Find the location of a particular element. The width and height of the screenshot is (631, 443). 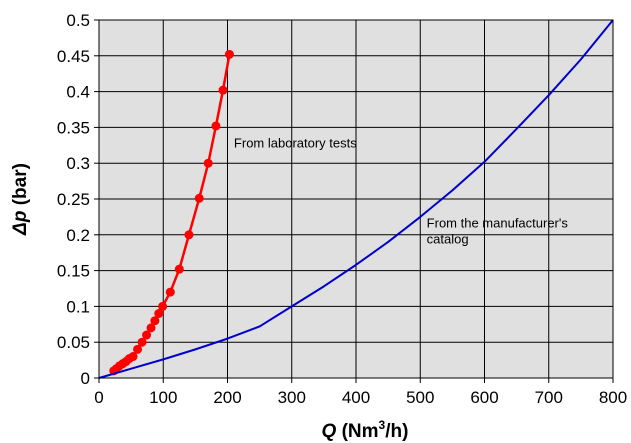

y-tick-label: 0.25 is located at coordinates (73, 199).